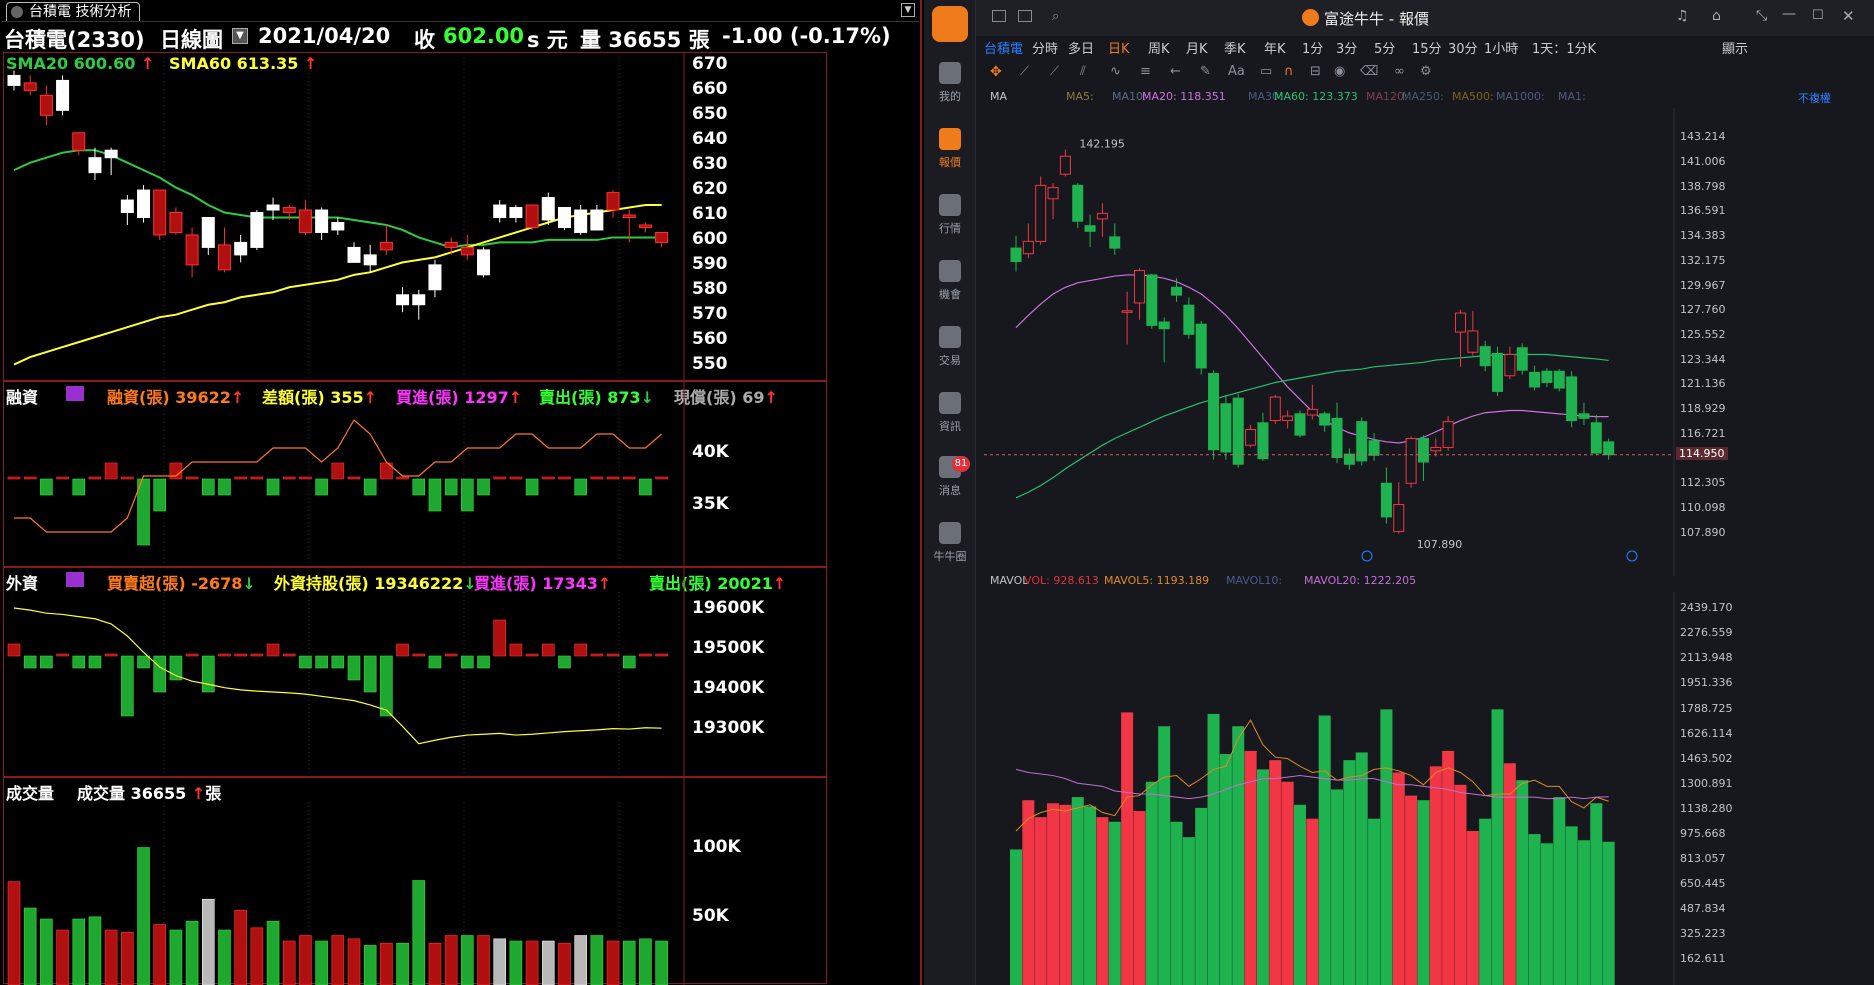  I want to click on ma-legend-ma1: MA1:, so click(1572, 96).